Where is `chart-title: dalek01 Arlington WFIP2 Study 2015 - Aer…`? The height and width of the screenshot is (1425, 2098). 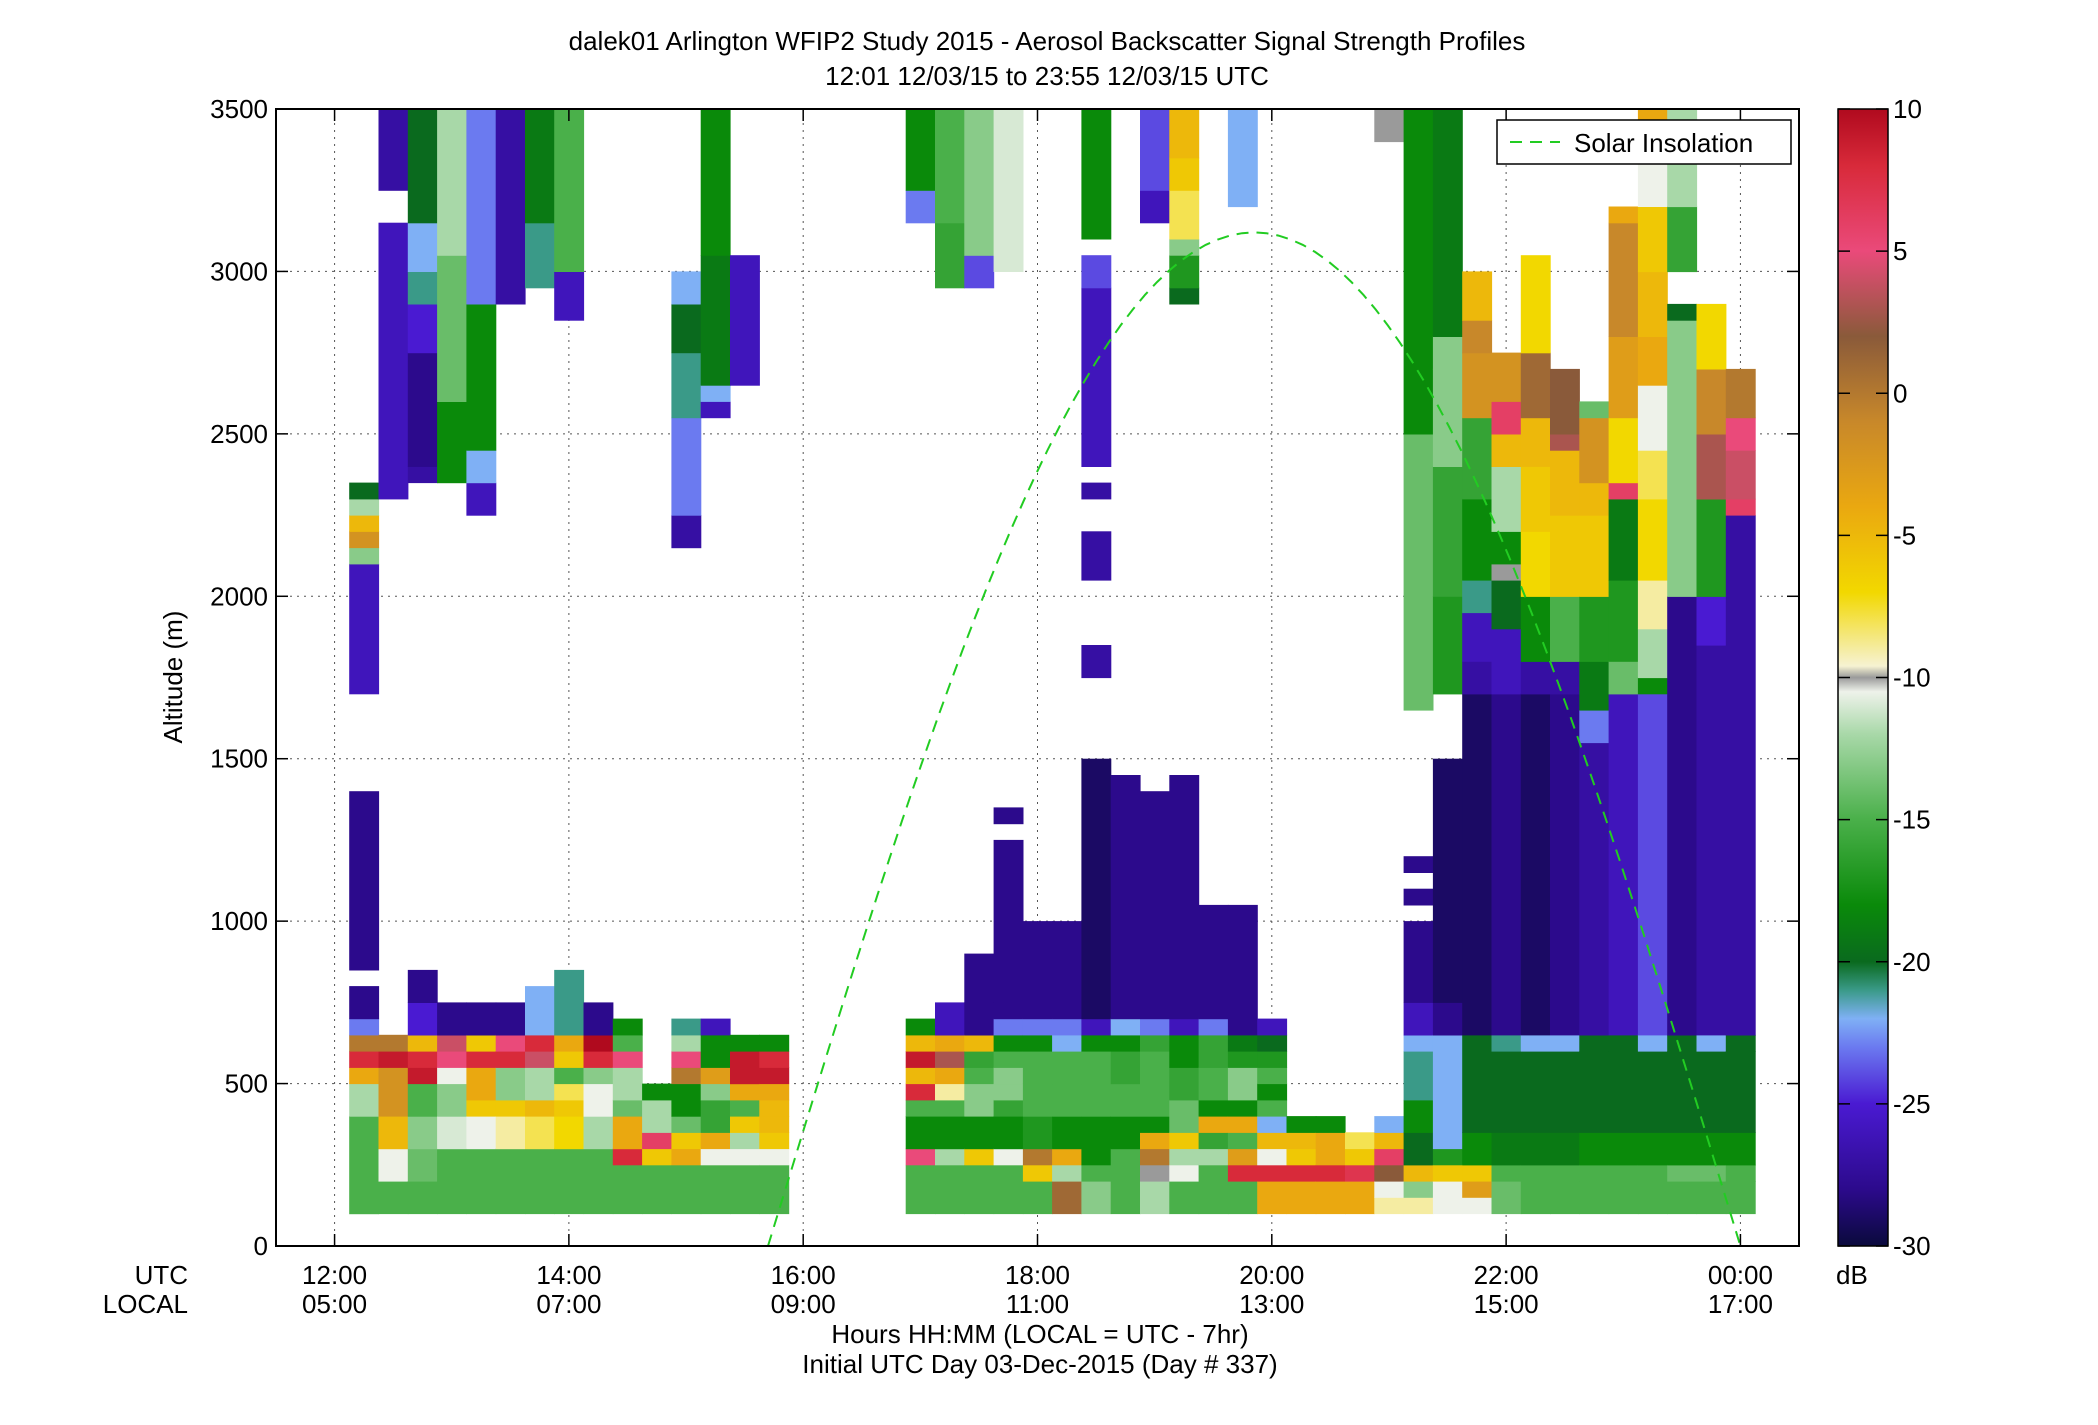 chart-title: dalek01 Arlington WFIP2 Study 2015 - Aer… is located at coordinates (1047, 41).